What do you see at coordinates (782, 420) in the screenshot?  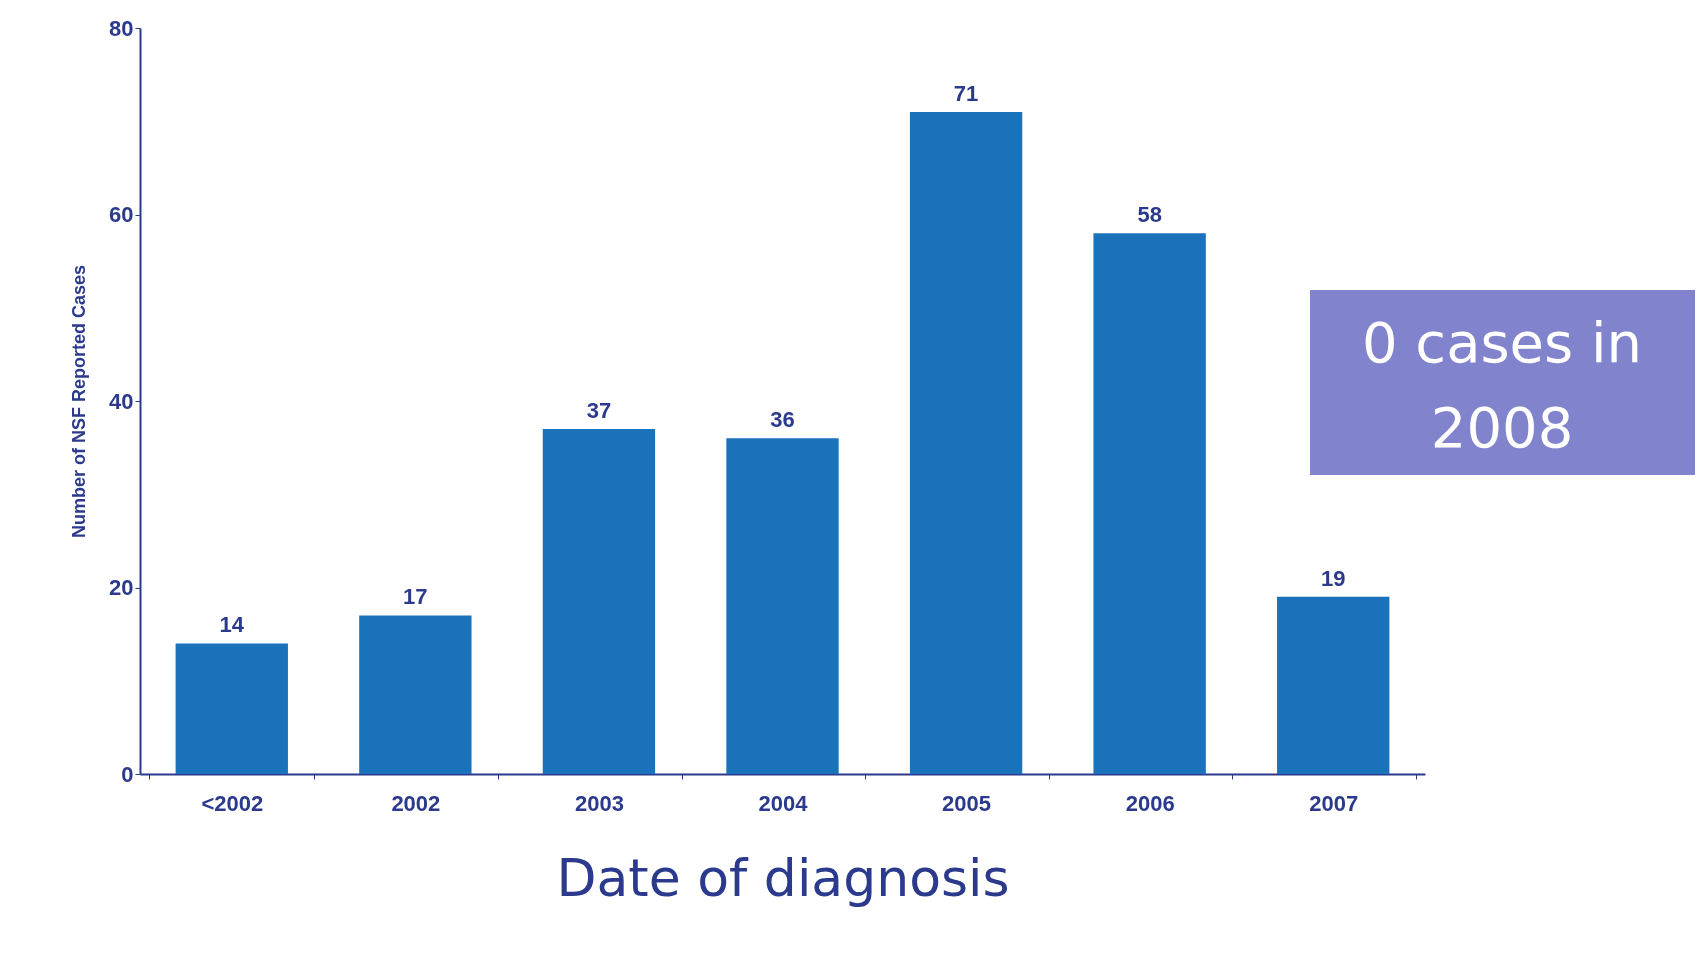 I see `data-label: 36` at bounding box center [782, 420].